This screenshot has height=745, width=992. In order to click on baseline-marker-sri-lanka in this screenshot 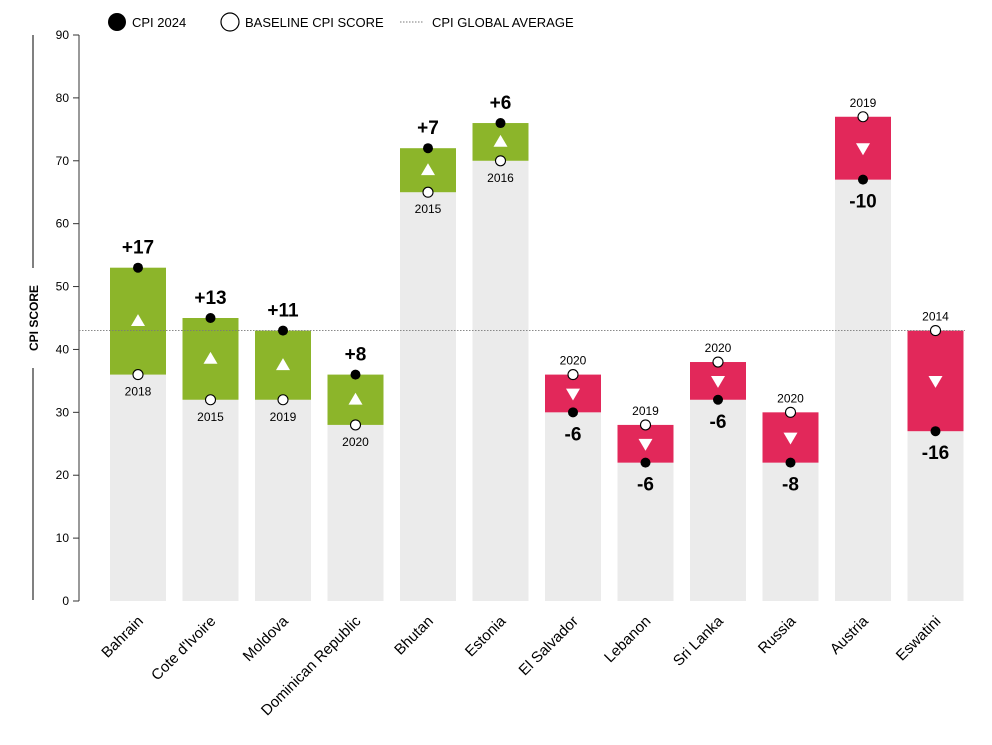, I will do `click(718, 362)`.